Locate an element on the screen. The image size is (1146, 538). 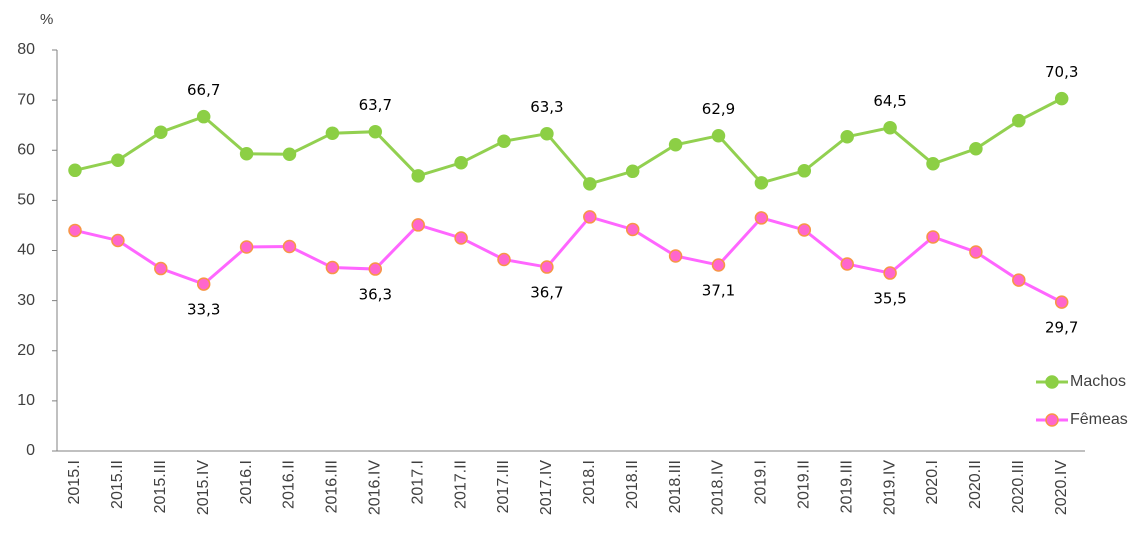
data-label: 64,5 is located at coordinates (889, 101).